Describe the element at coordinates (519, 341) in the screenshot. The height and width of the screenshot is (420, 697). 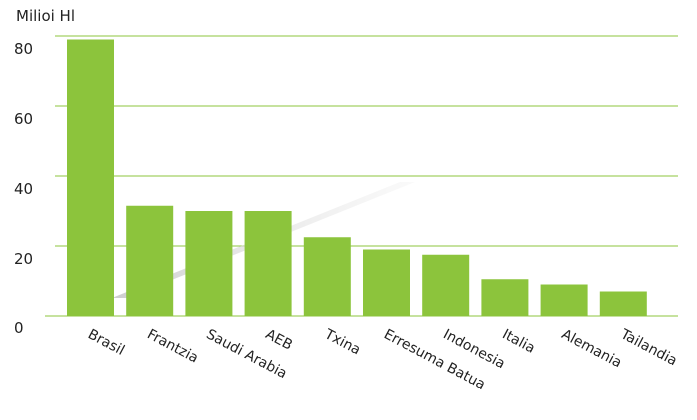
I see `x-tick-label: Italia` at that location.